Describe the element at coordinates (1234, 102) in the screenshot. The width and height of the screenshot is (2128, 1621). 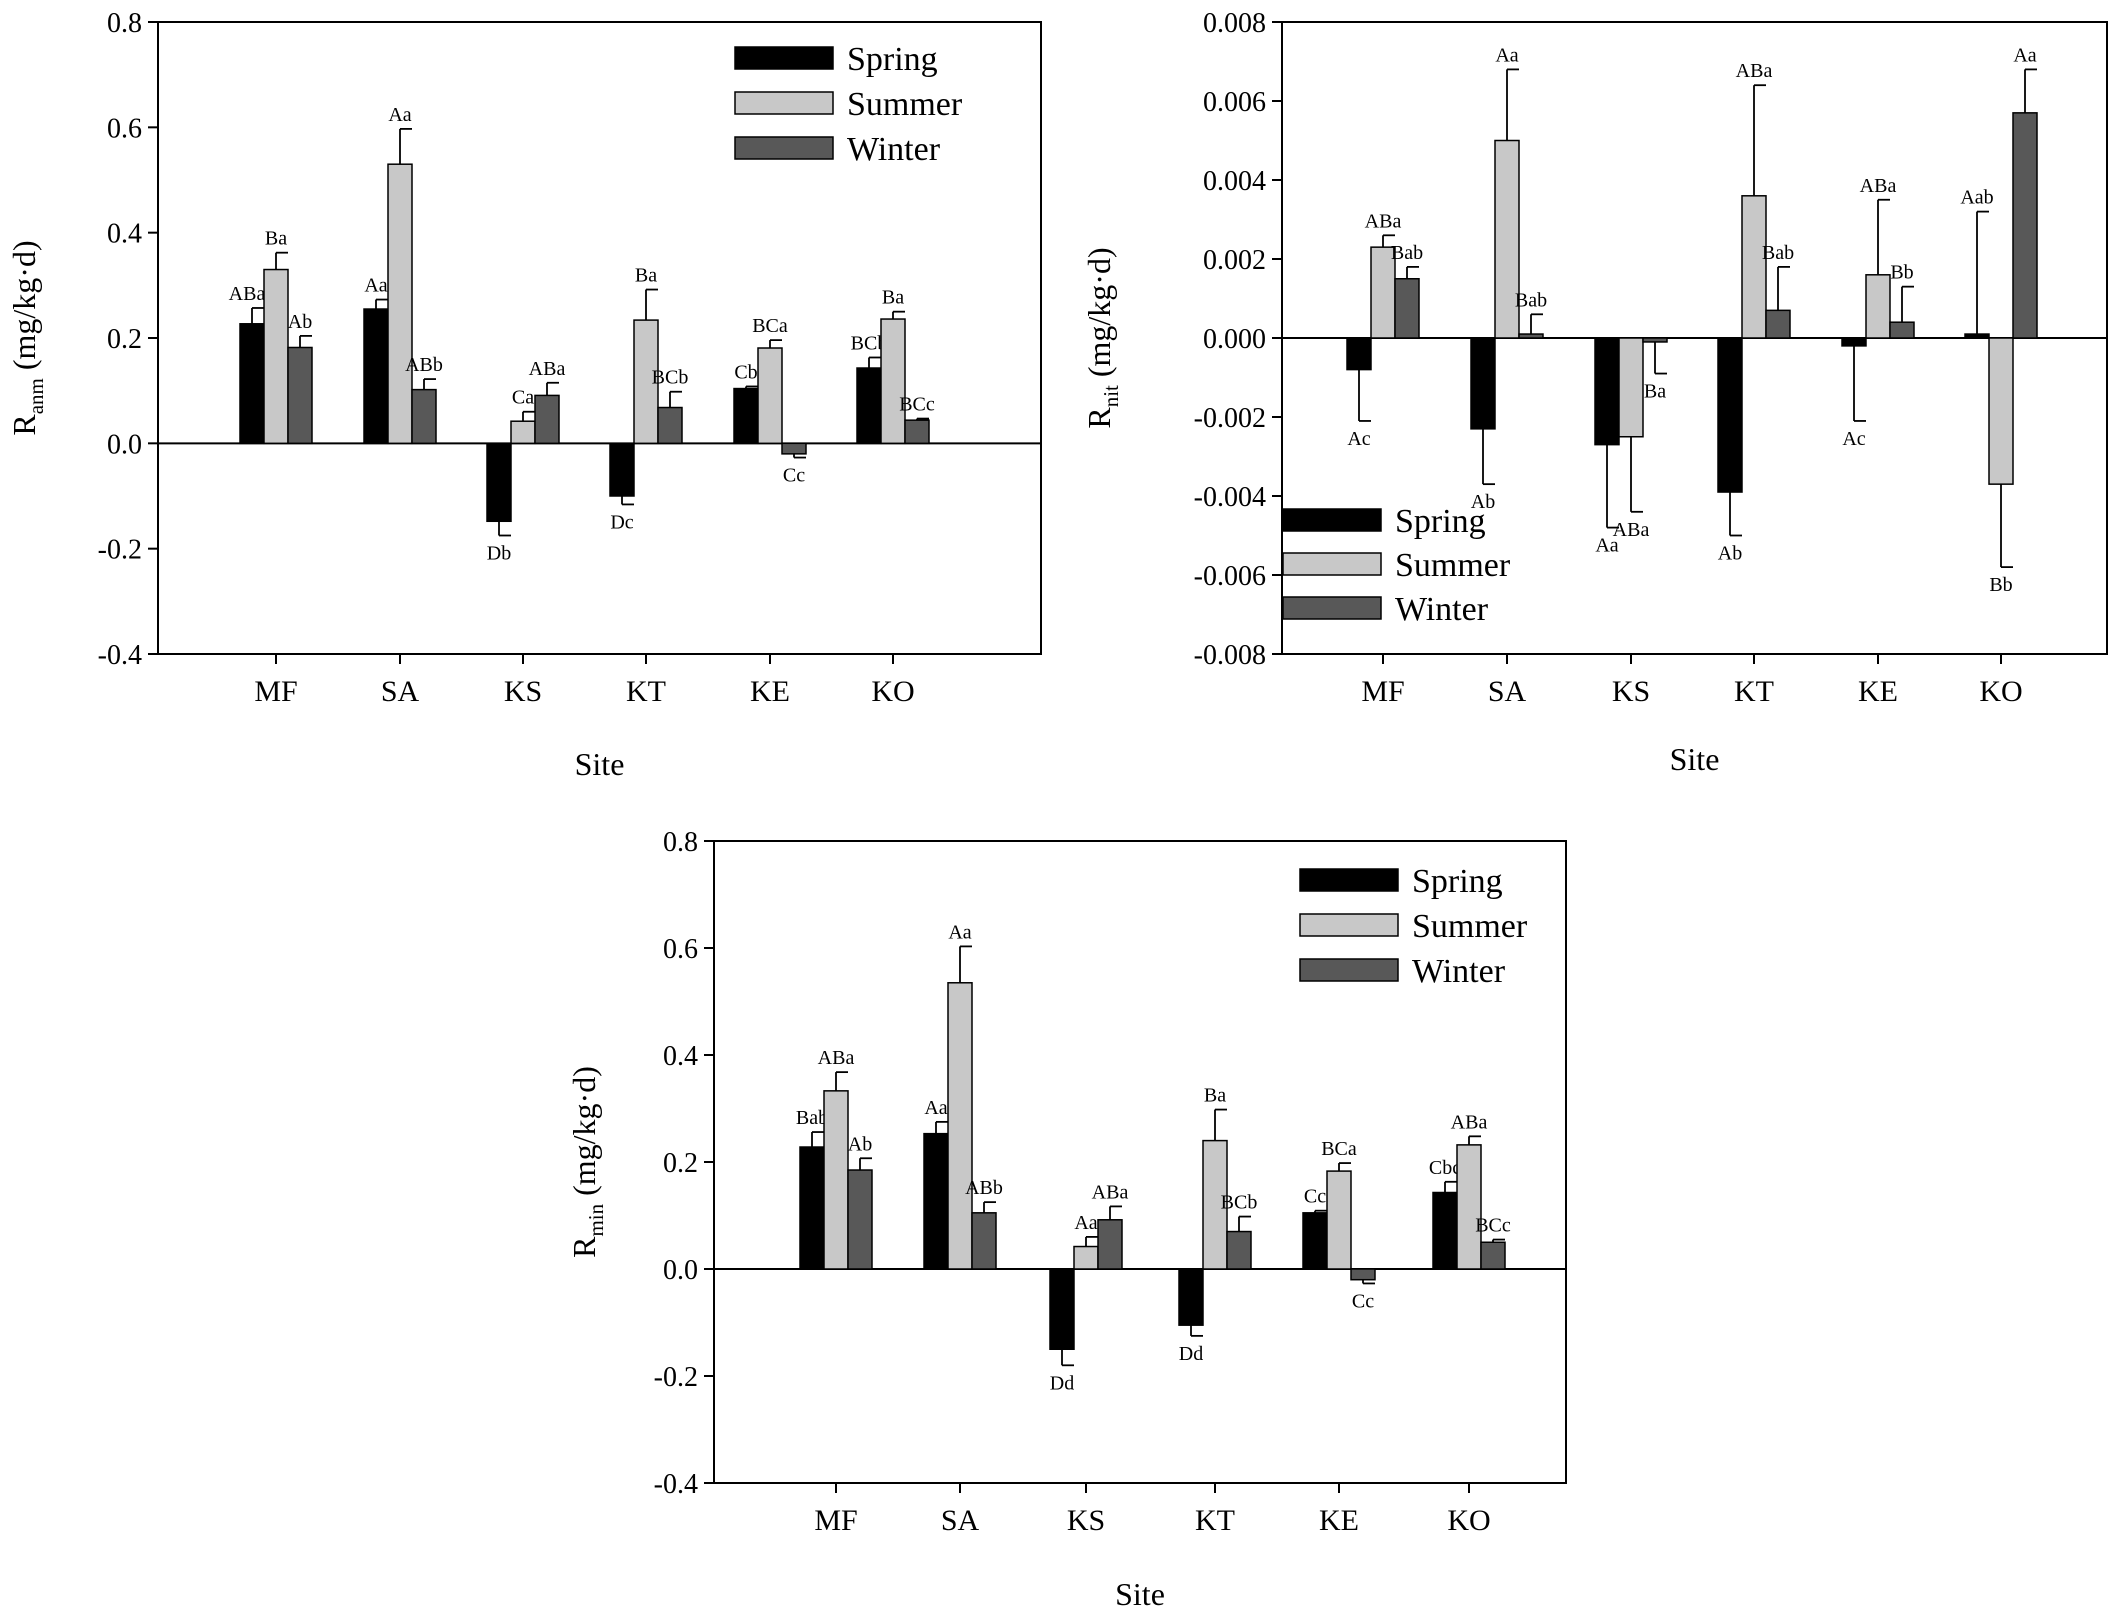
I see `y-tick-label: 0.006` at that location.